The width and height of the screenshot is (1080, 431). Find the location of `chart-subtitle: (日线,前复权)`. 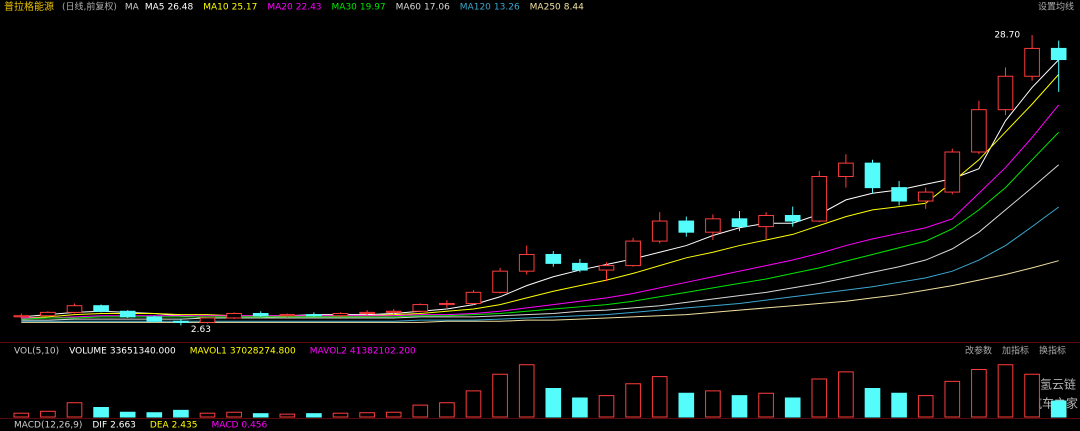

chart-subtitle: (日线,前复权) is located at coordinates (89, 7).